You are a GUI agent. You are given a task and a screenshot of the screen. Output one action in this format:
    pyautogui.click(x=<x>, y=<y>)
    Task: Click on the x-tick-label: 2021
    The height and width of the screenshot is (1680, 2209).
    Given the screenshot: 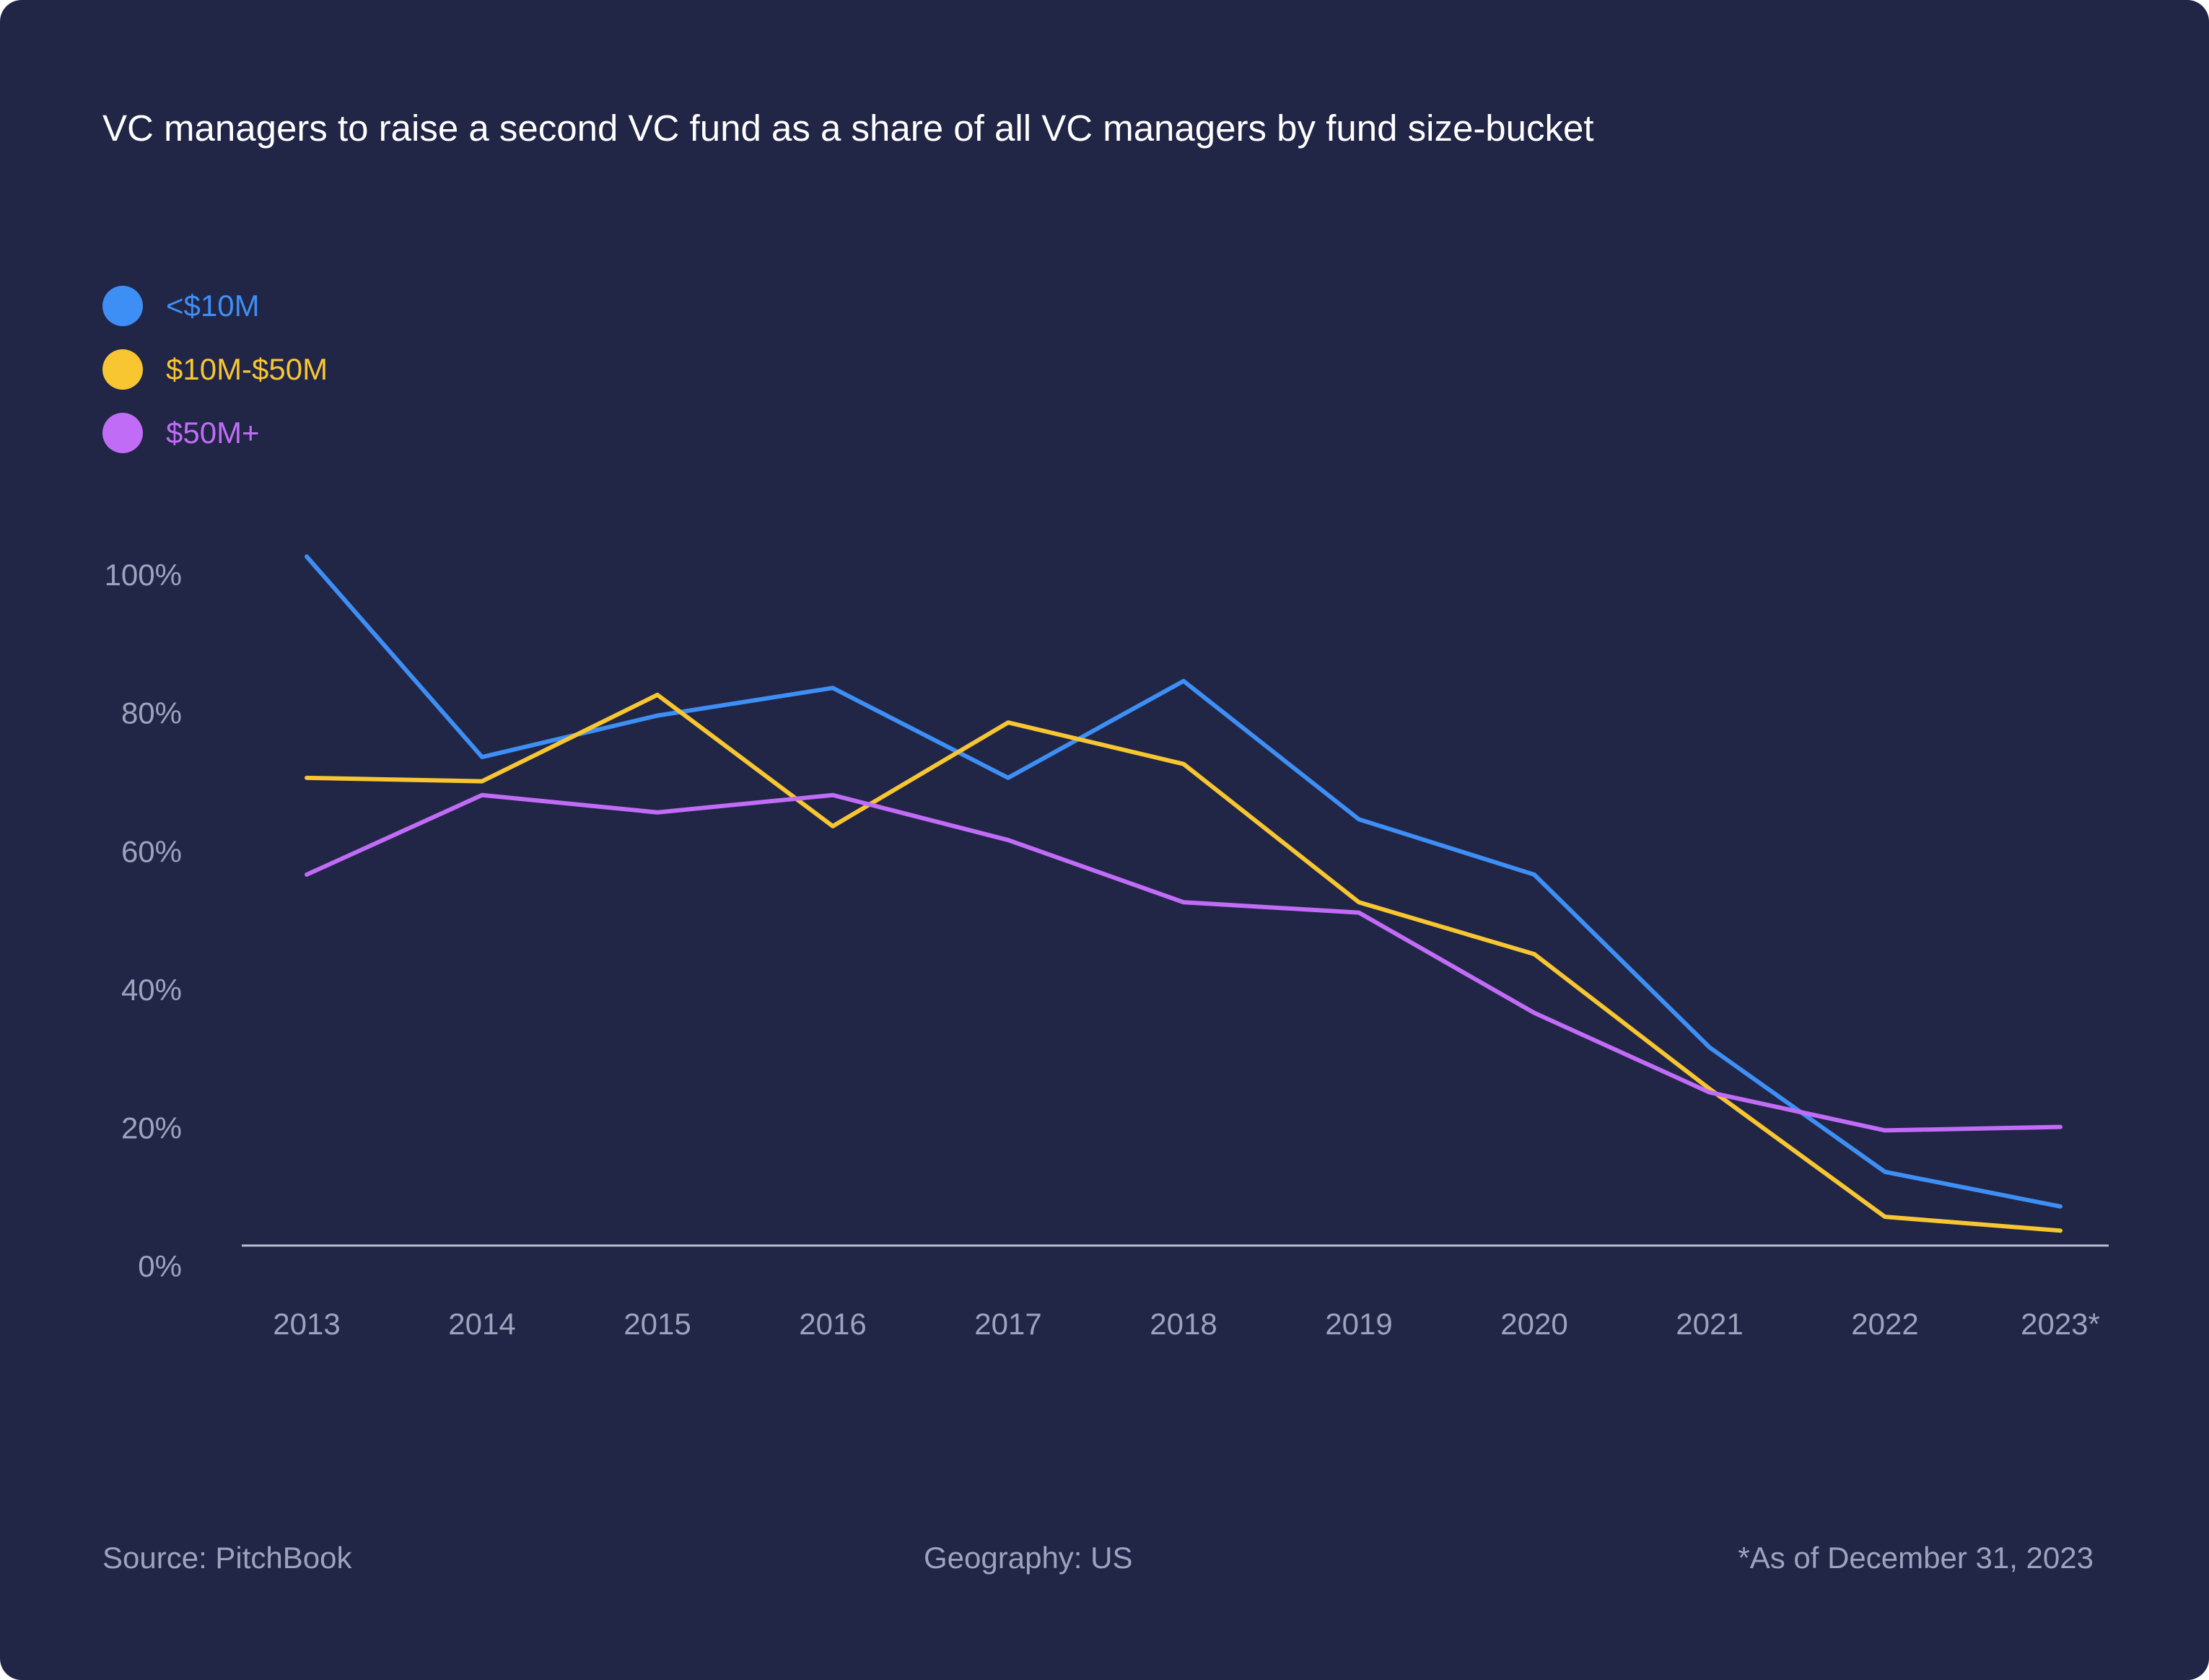 What is the action you would take?
    pyautogui.click(x=1709, y=1324)
    